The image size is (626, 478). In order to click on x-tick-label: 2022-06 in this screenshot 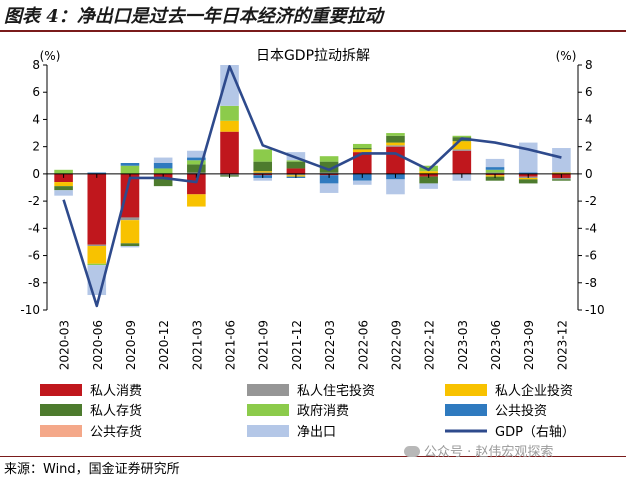, I will do `click(363, 345)`.